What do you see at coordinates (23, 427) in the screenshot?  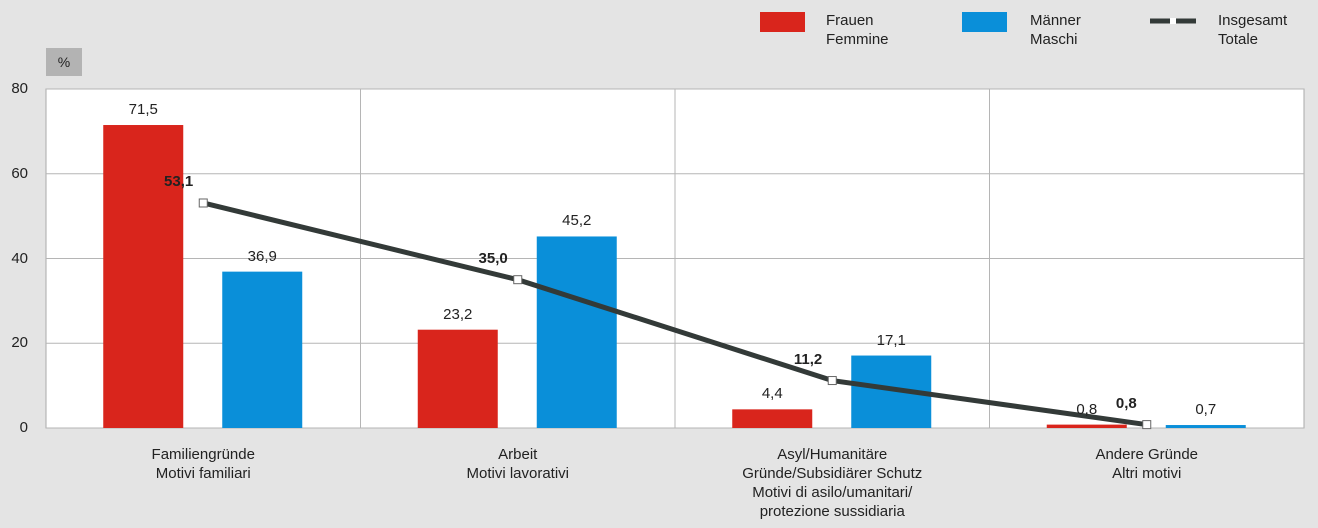 I see `y-tick-label: 0` at bounding box center [23, 427].